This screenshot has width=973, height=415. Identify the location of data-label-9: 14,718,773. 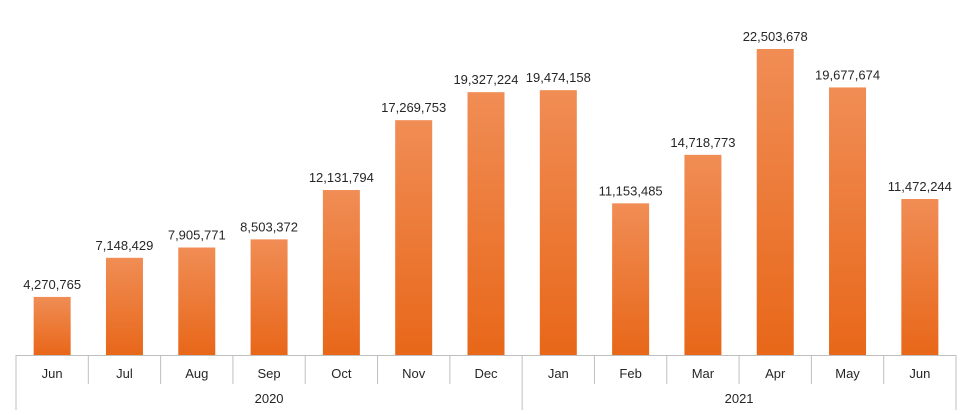
(702, 142).